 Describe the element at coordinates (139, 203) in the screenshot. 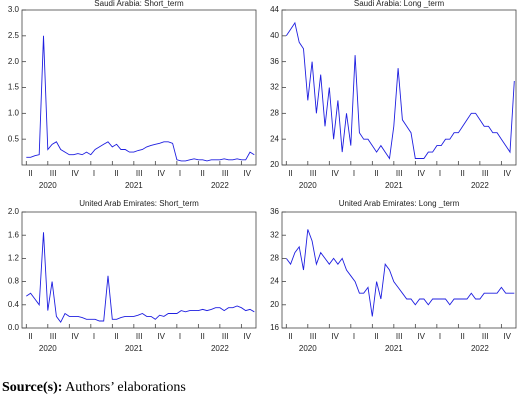

I see `chart-title: United Arab Emirates: Short_term` at that location.